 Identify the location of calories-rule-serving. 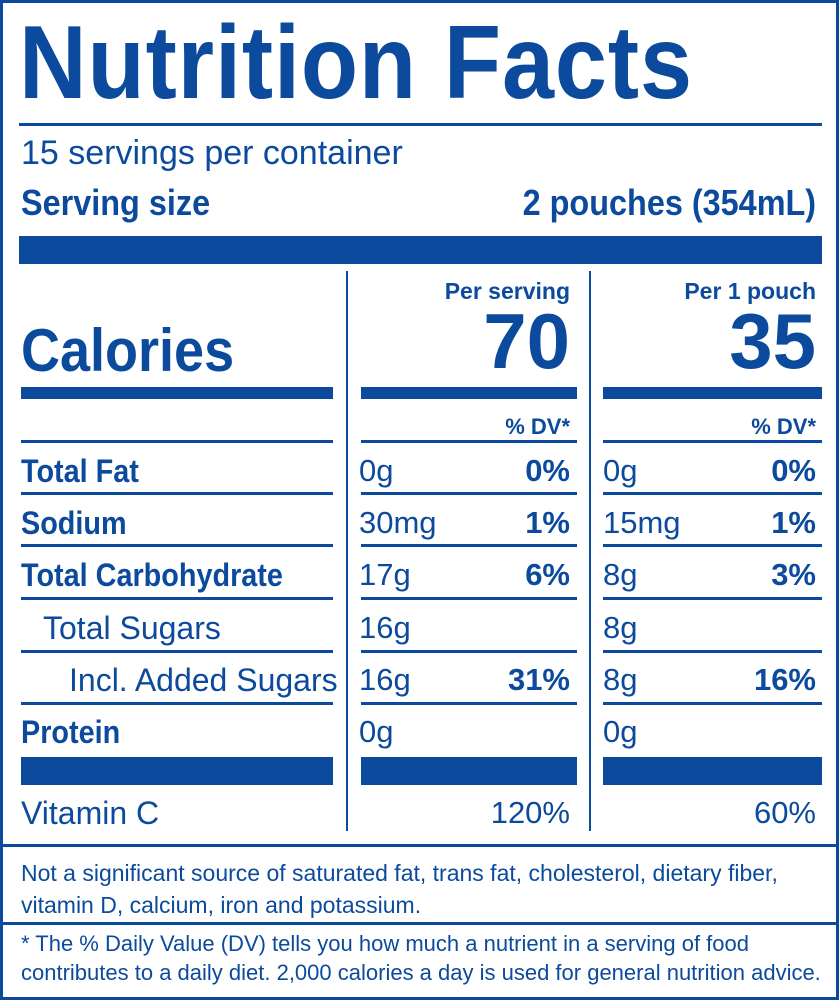
(469, 393).